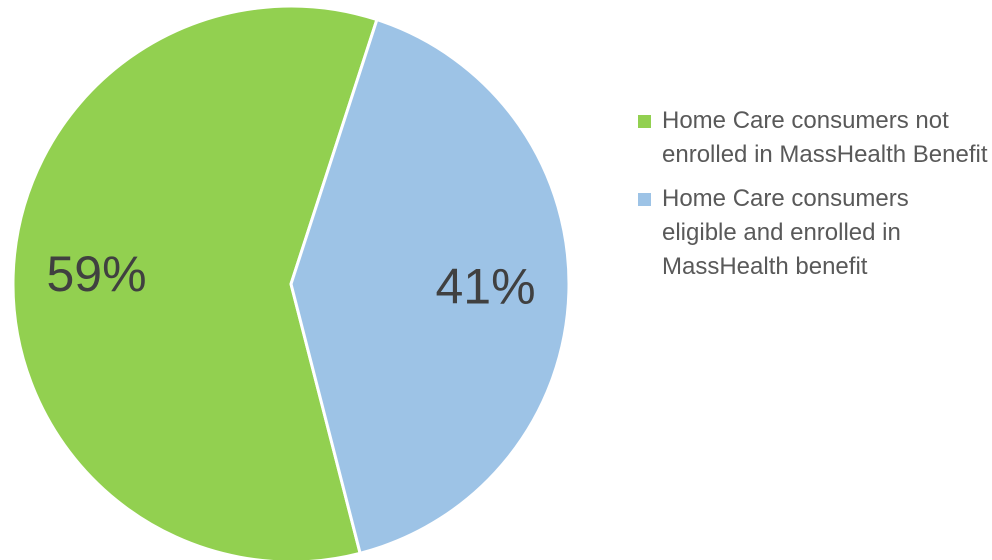 Image resolution: width=992 pixels, height=560 pixels. Describe the element at coordinates (485, 286) in the screenshot. I see `data-label: 41%` at that location.